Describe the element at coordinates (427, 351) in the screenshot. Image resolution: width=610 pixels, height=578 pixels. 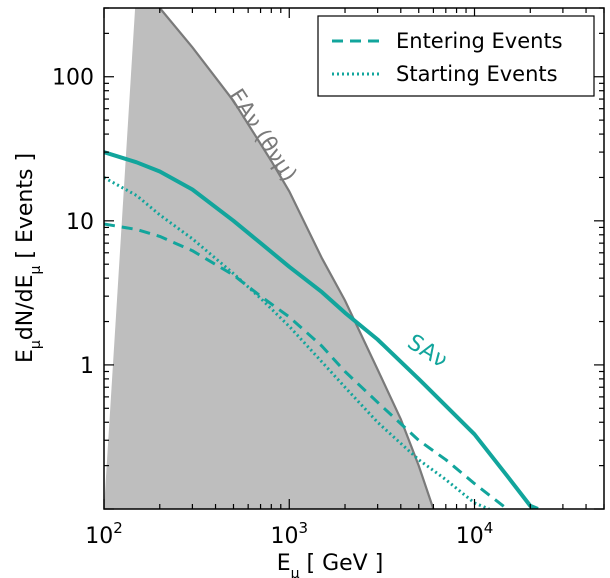
I see `annotation-solid-label: SAν` at that location.